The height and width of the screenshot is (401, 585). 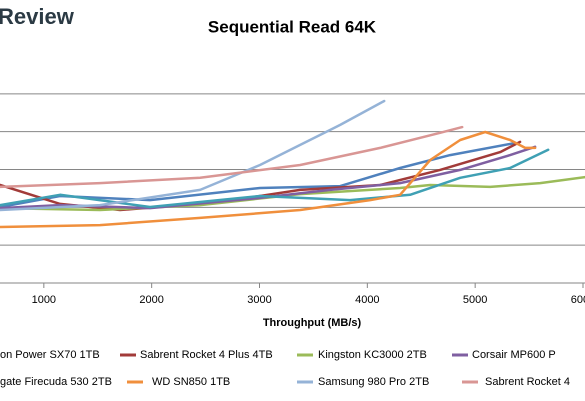 I want to click on legend-label: Corsair MP600 P, so click(x=514, y=355).